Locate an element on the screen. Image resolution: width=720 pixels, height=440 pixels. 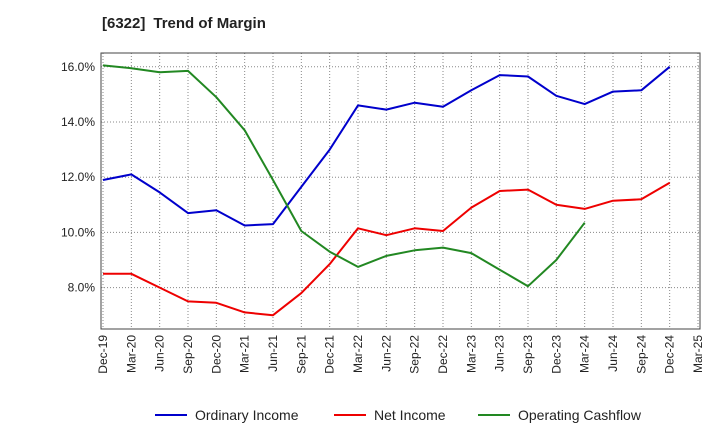
x-tick-label: Mar-20 is located at coordinates (131, 354).